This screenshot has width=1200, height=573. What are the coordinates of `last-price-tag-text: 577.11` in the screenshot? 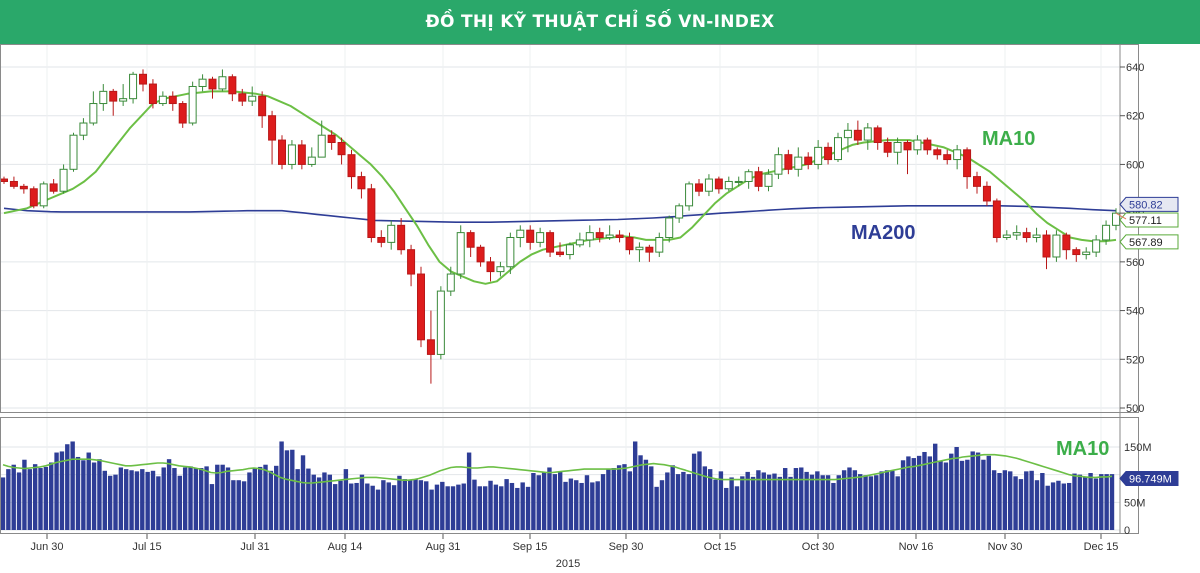 It's located at (1145, 221).